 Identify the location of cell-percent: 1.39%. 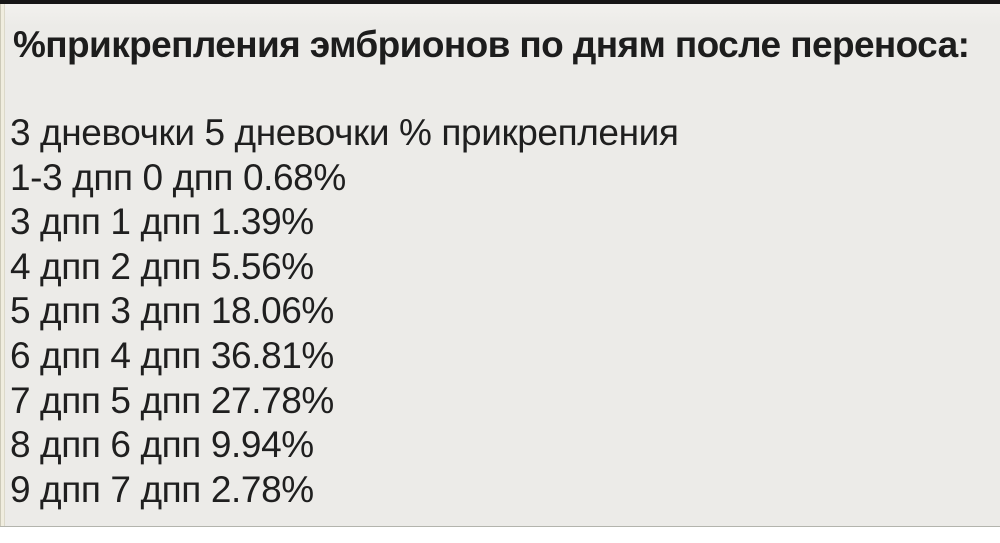
(262, 222).